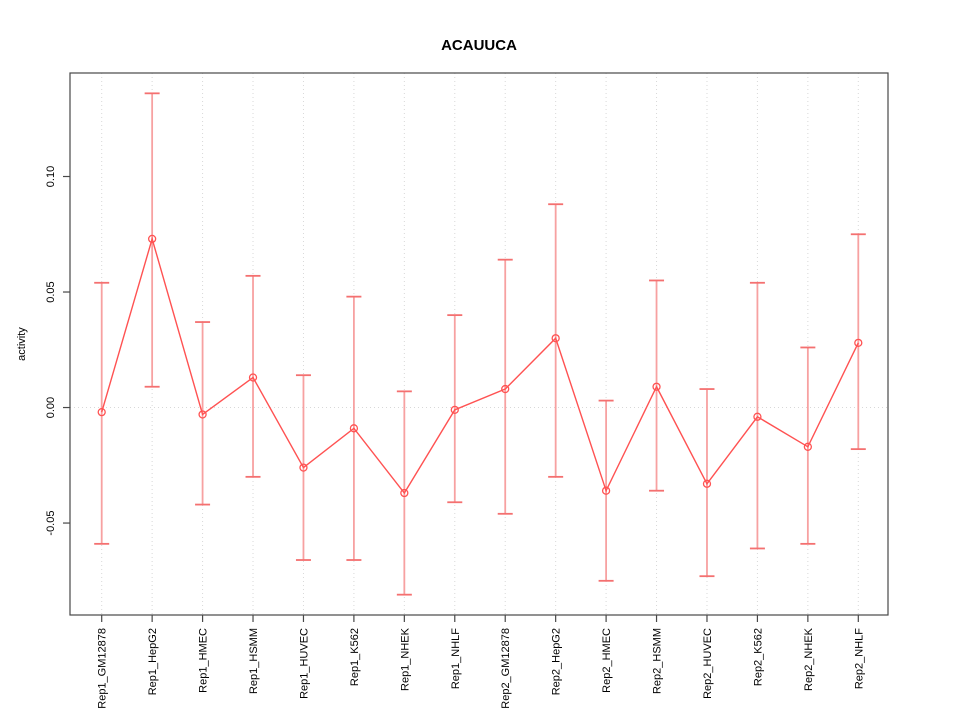 Image resolution: width=960 pixels, height=720 pixels. I want to click on y-tick-label: -0.05, so click(51, 523).